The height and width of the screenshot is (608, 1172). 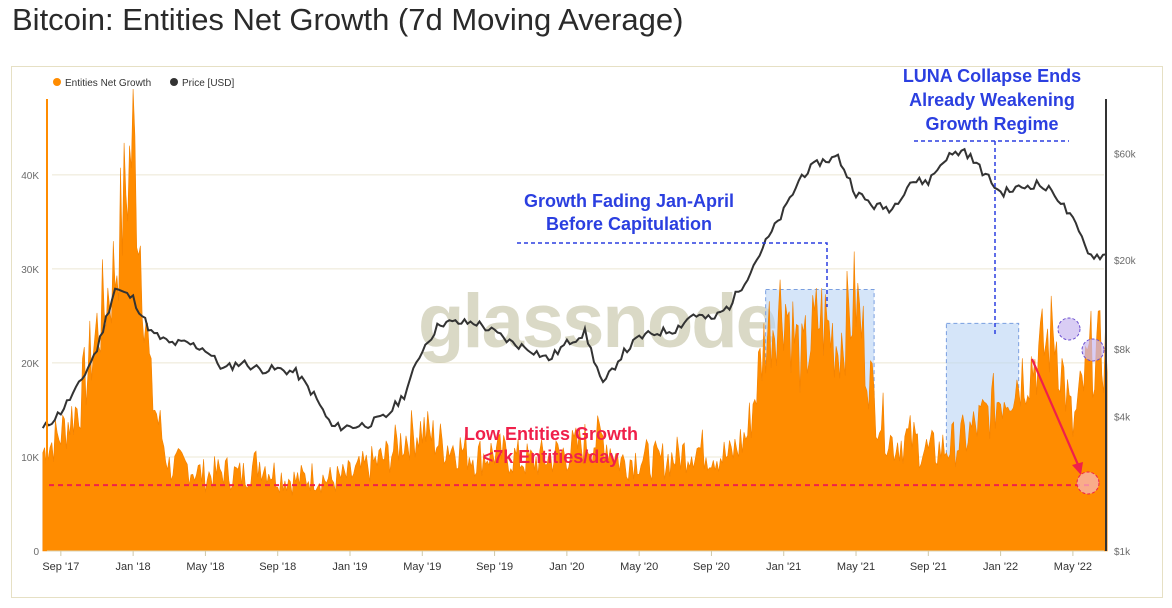 I want to click on x-tick-label: Jan '22, so click(x=1000, y=567).